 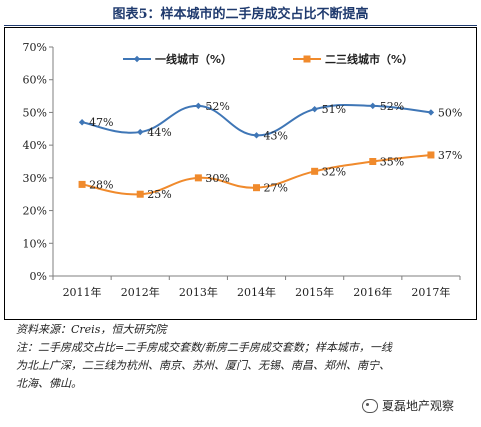 What do you see at coordinates (370, 405) in the screenshot?
I see `wechat-icon` at bounding box center [370, 405].